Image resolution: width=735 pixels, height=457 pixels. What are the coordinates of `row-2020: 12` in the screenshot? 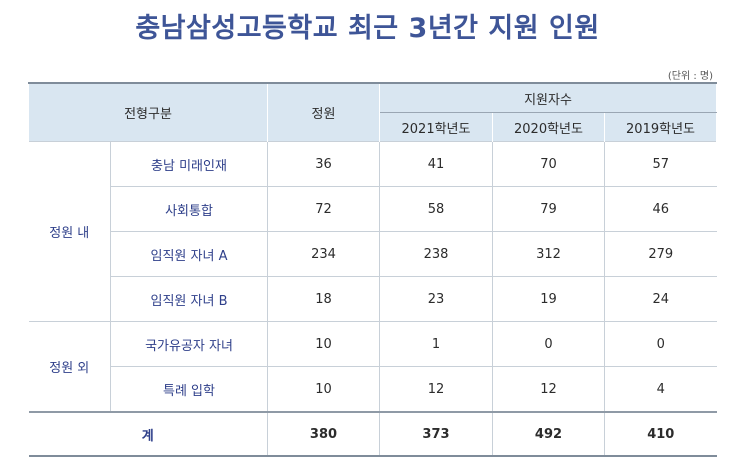 It's located at (548, 389).